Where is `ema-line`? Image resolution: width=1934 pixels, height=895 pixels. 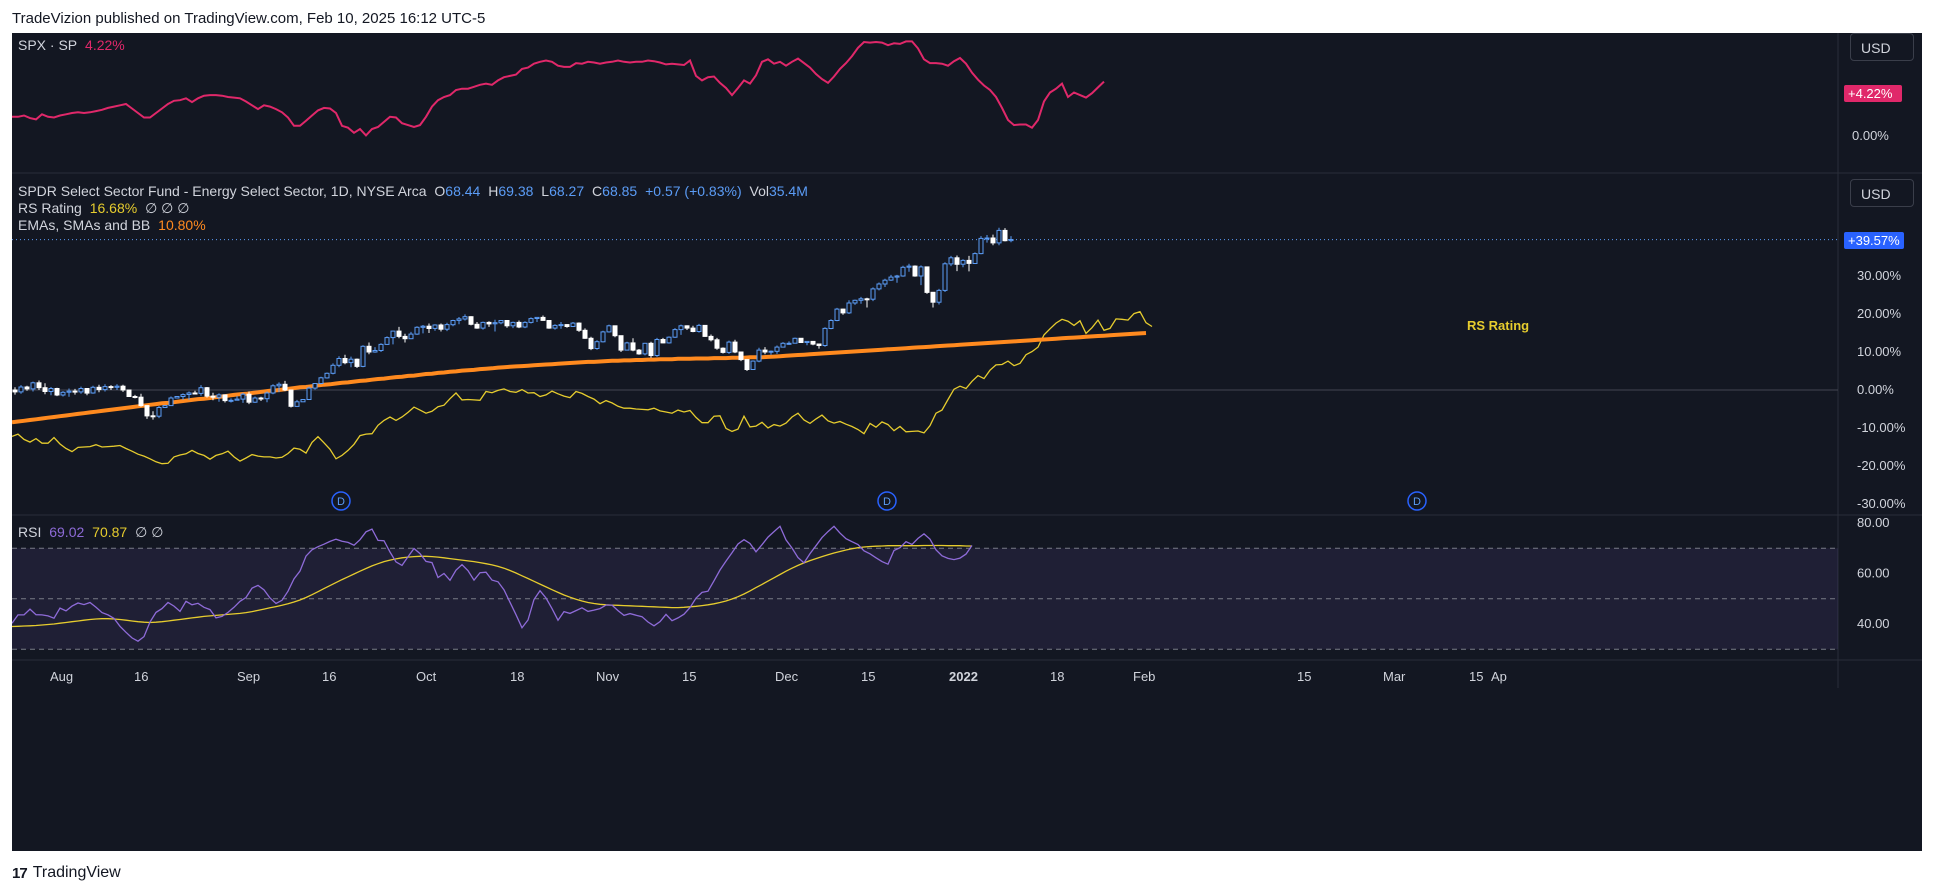 ema-line is located at coordinates (579, 378).